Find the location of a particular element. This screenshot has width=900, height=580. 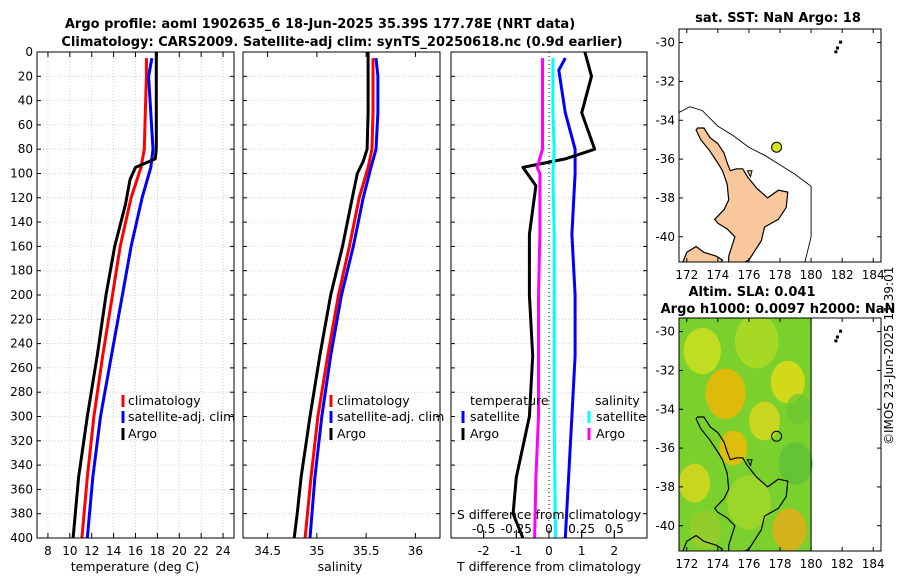

s-tick-label: 0.5 is located at coordinates (614, 529).